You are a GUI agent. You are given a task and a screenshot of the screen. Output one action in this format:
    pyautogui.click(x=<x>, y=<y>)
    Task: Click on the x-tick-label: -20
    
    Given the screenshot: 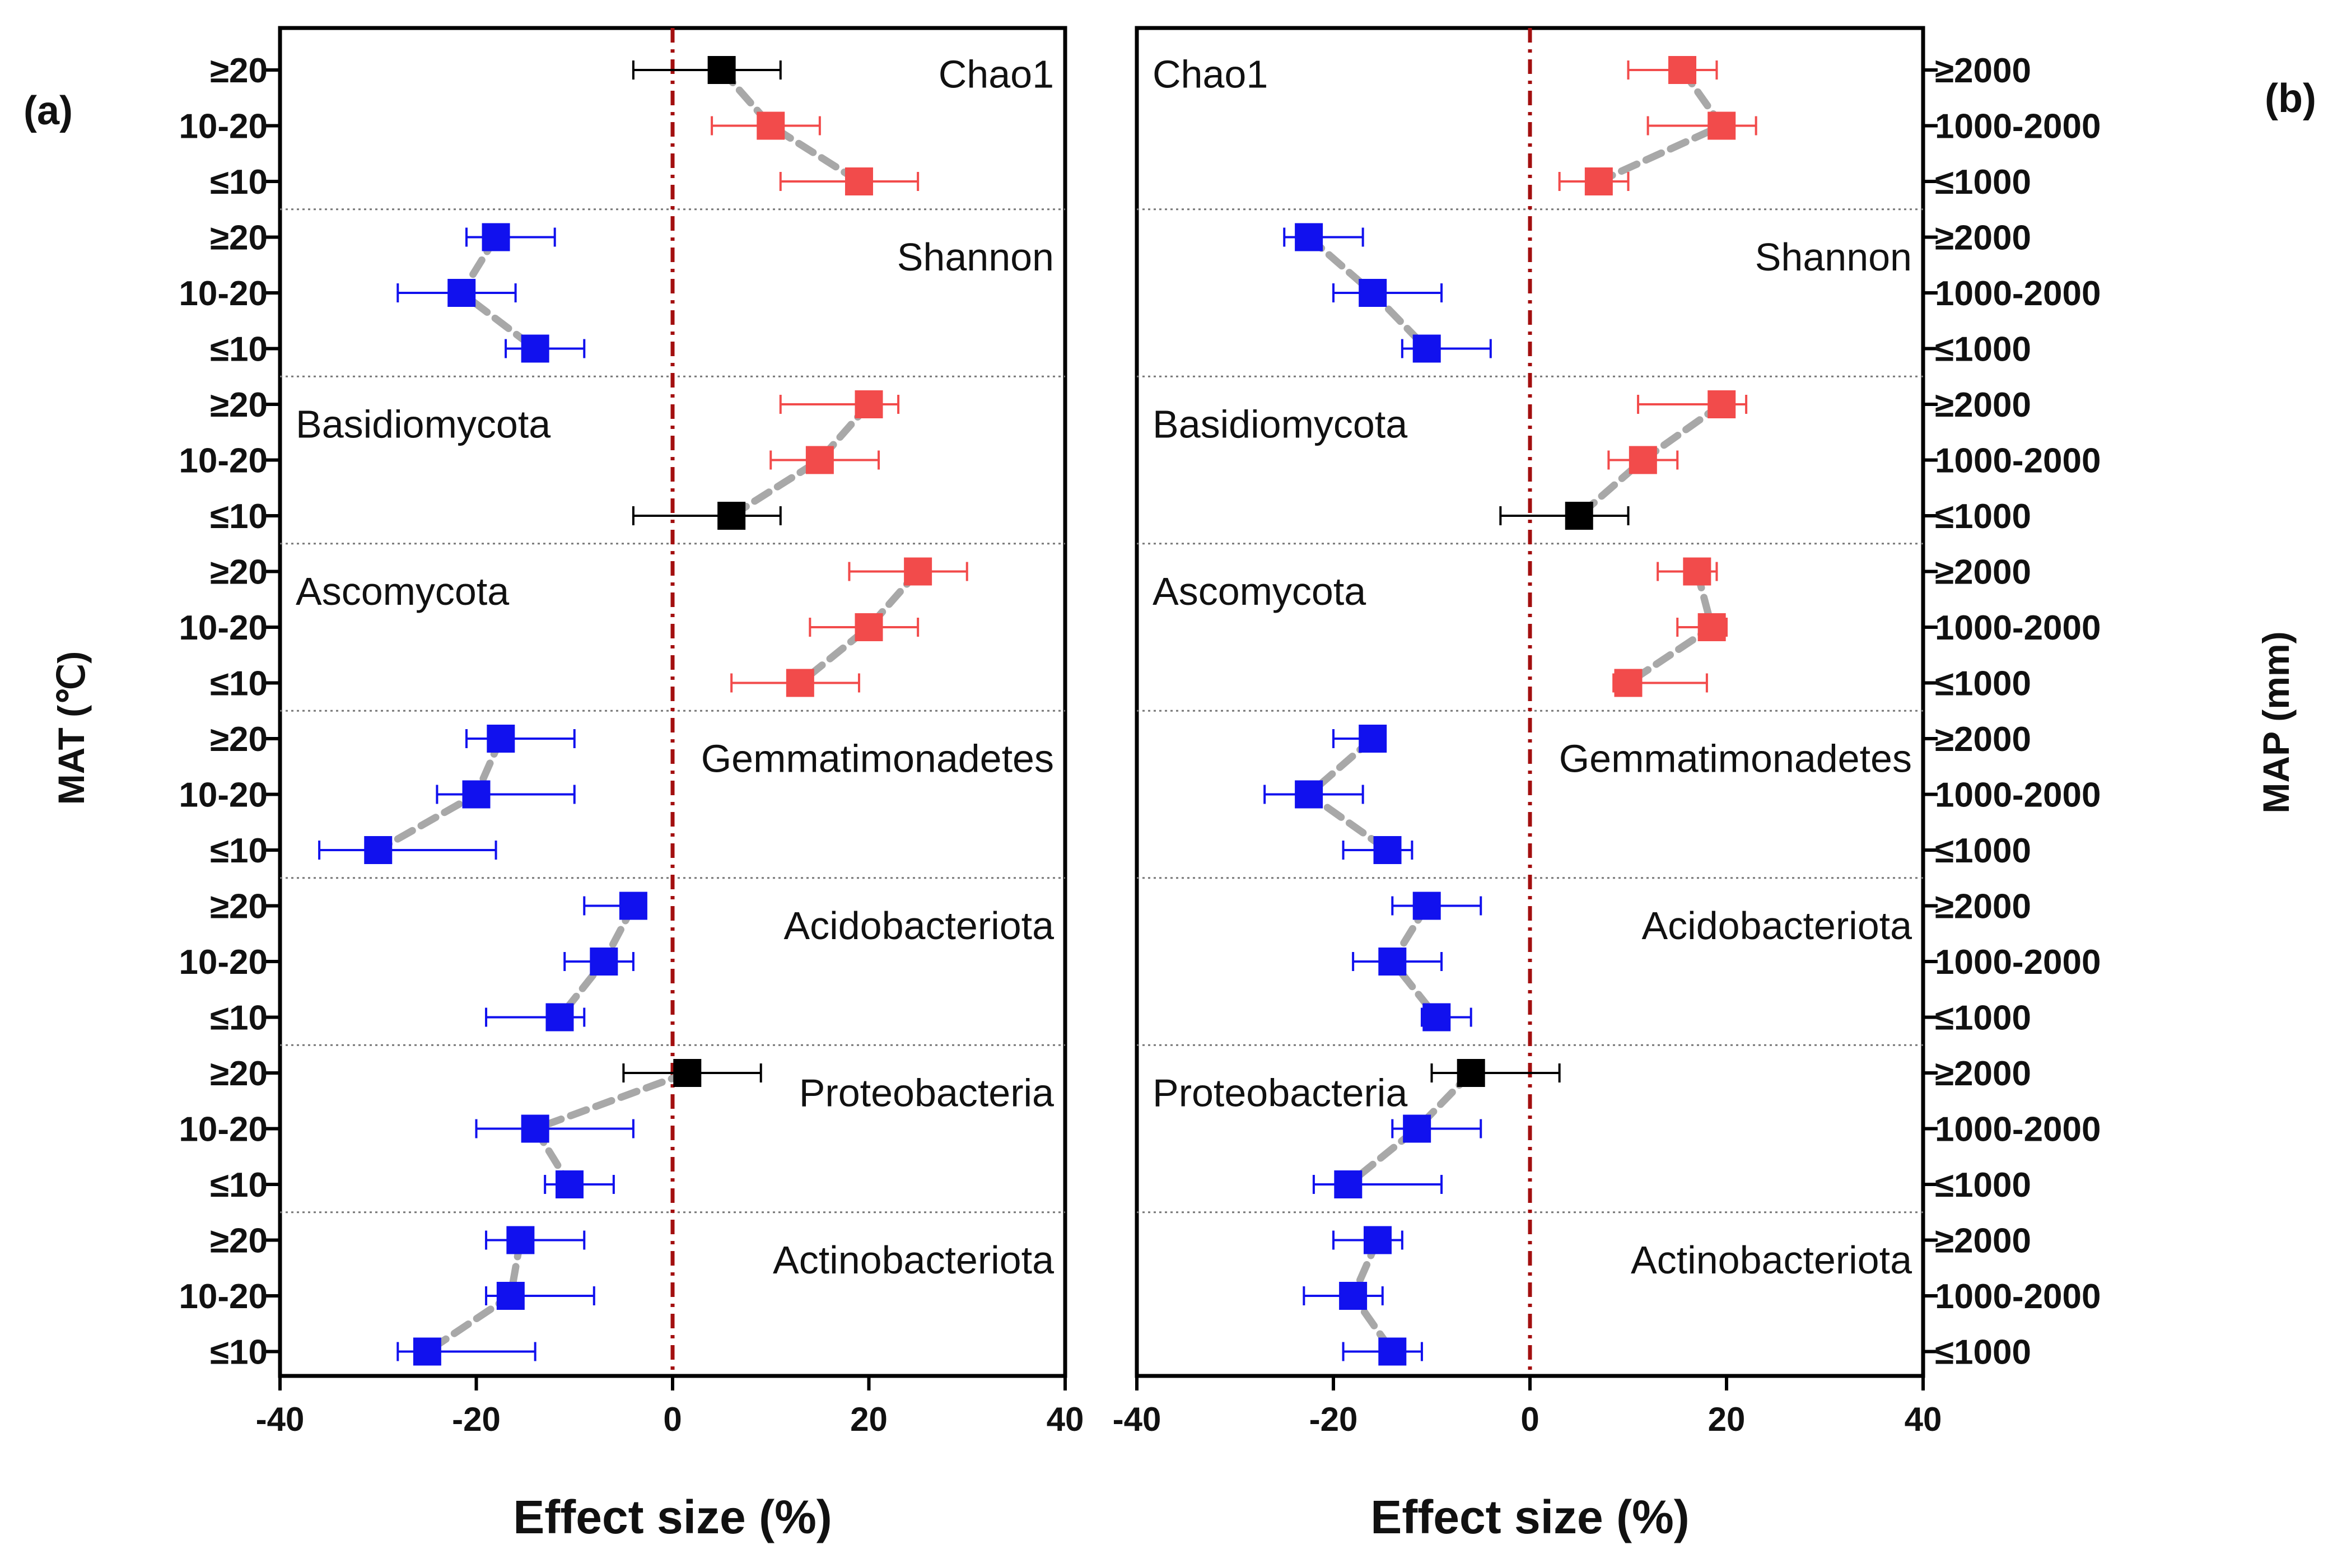 What is the action you would take?
    pyautogui.click(x=1333, y=1420)
    